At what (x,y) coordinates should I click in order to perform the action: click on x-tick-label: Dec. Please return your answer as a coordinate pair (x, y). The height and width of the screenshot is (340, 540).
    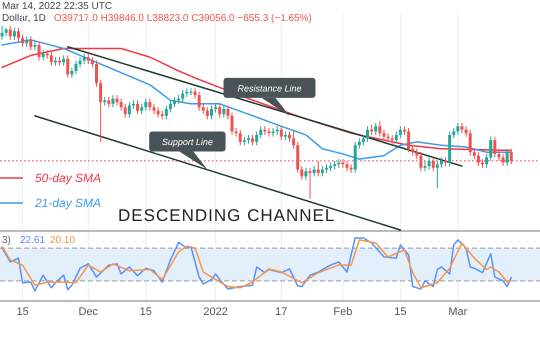
    Looking at the image, I should click on (88, 312).